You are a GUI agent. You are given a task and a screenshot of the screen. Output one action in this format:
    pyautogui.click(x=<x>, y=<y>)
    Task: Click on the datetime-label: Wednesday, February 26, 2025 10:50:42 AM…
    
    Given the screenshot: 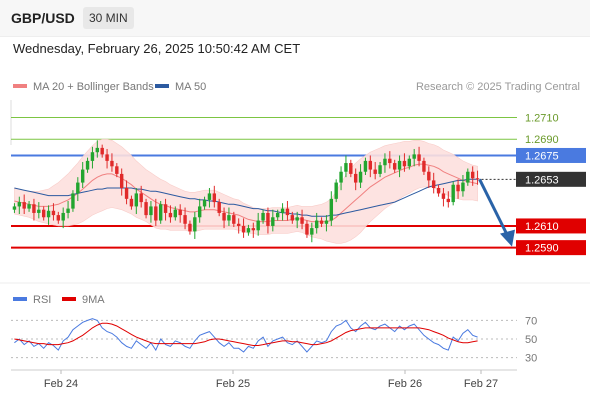 What is the action you would take?
    pyautogui.click(x=157, y=48)
    